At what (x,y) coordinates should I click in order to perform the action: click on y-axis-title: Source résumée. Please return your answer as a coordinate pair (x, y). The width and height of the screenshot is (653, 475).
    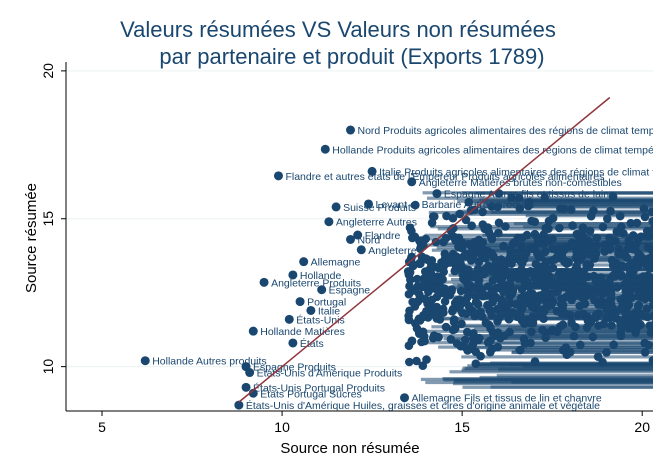
    Looking at the image, I should click on (31, 238).